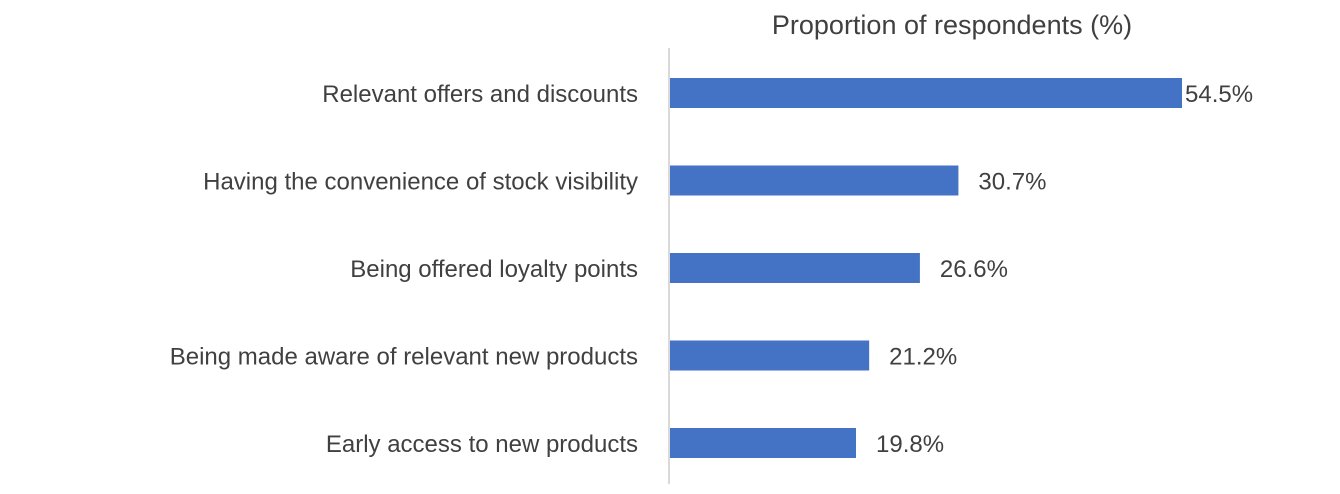 This screenshot has width=1340, height=494. Describe the element at coordinates (1219, 94) in the screenshot. I see `value-label: 54.5%` at that location.